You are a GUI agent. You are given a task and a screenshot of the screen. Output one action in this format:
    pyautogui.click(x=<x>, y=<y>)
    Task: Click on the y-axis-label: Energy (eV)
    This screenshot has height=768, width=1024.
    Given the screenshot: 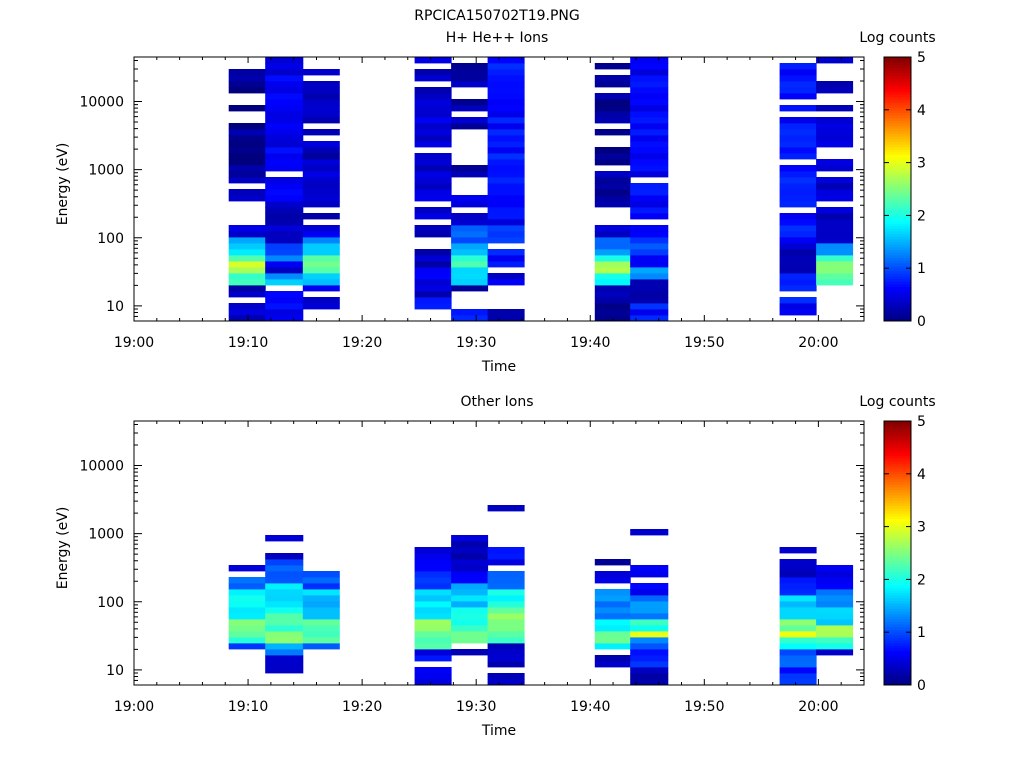 What is the action you would take?
    pyautogui.click(x=63, y=184)
    